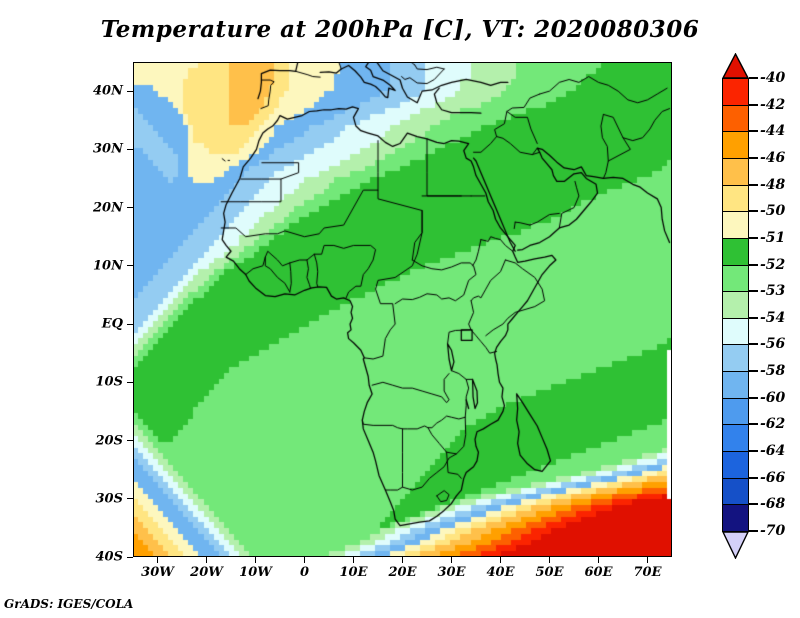  What do you see at coordinates (773, 78) in the screenshot?
I see `colorbar-tick-label: -40` at bounding box center [773, 78].